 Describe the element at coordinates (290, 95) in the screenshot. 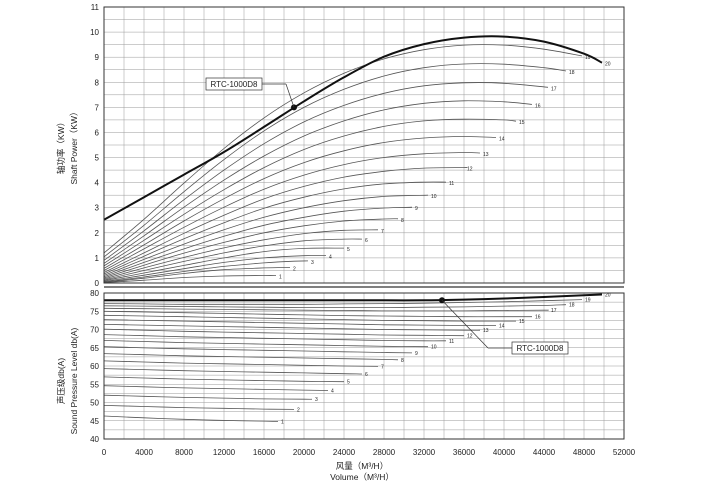

I see `power-callout-leader` at that location.